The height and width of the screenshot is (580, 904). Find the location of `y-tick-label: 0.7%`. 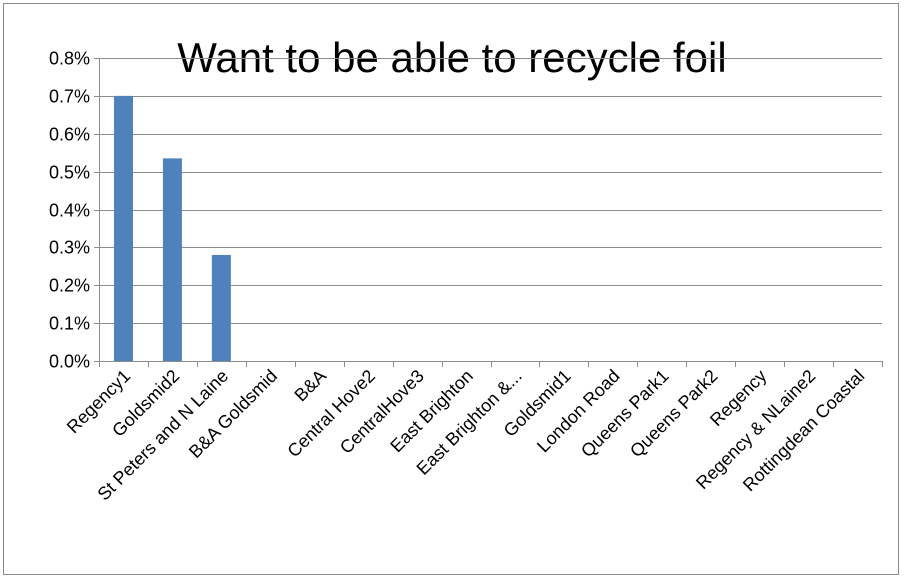

y-tick-label: 0.7% is located at coordinates (69, 97).